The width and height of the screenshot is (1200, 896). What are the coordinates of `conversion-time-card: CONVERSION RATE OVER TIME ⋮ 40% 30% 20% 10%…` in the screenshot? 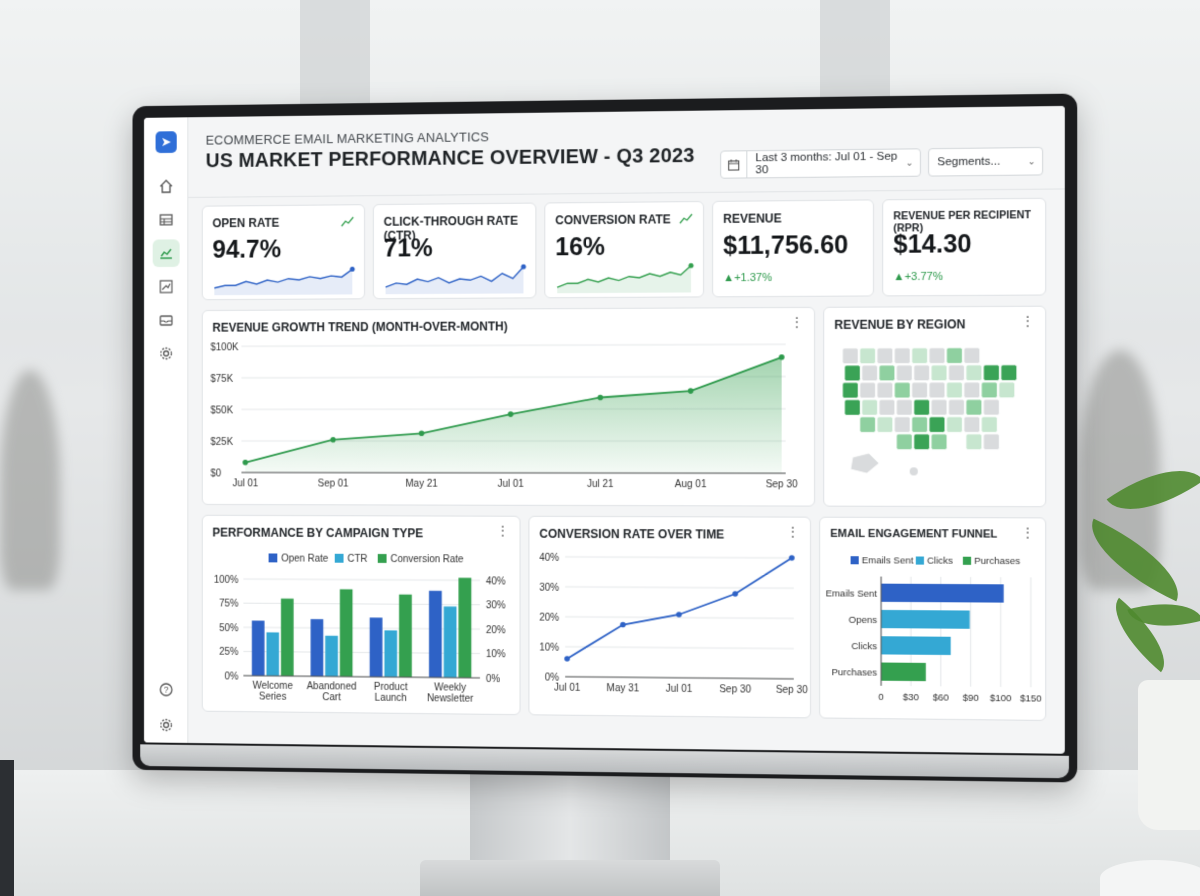 It's located at (669, 617).